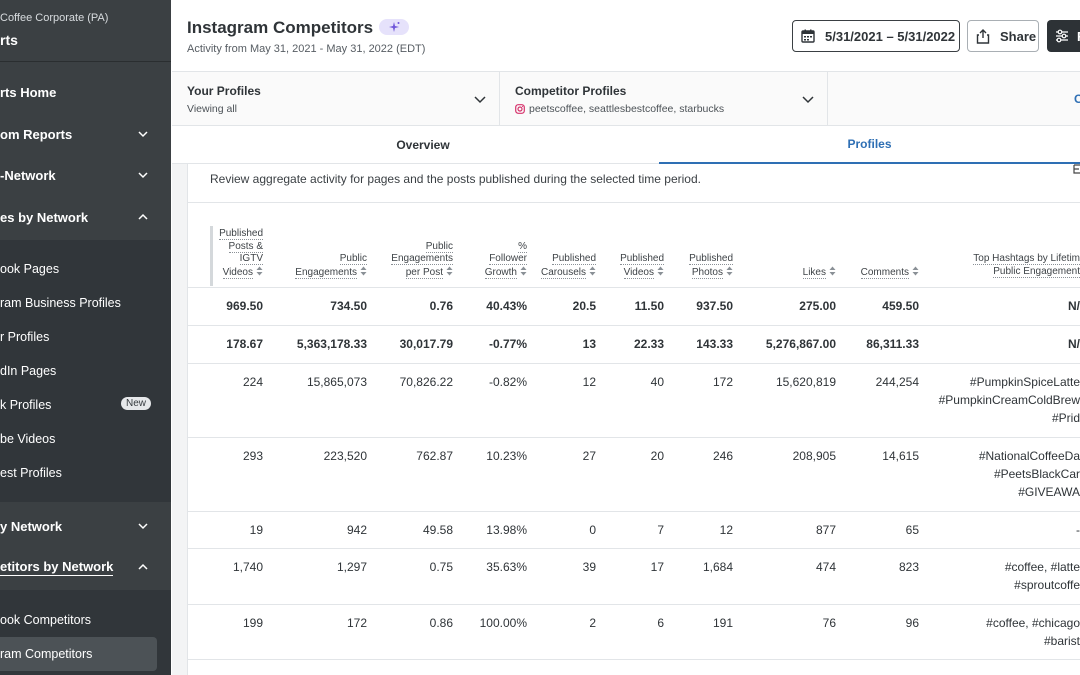 Image resolution: width=1080 pixels, height=675 pixels. I want to click on nav-profiles-by-network: es by Network, so click(85, 217).